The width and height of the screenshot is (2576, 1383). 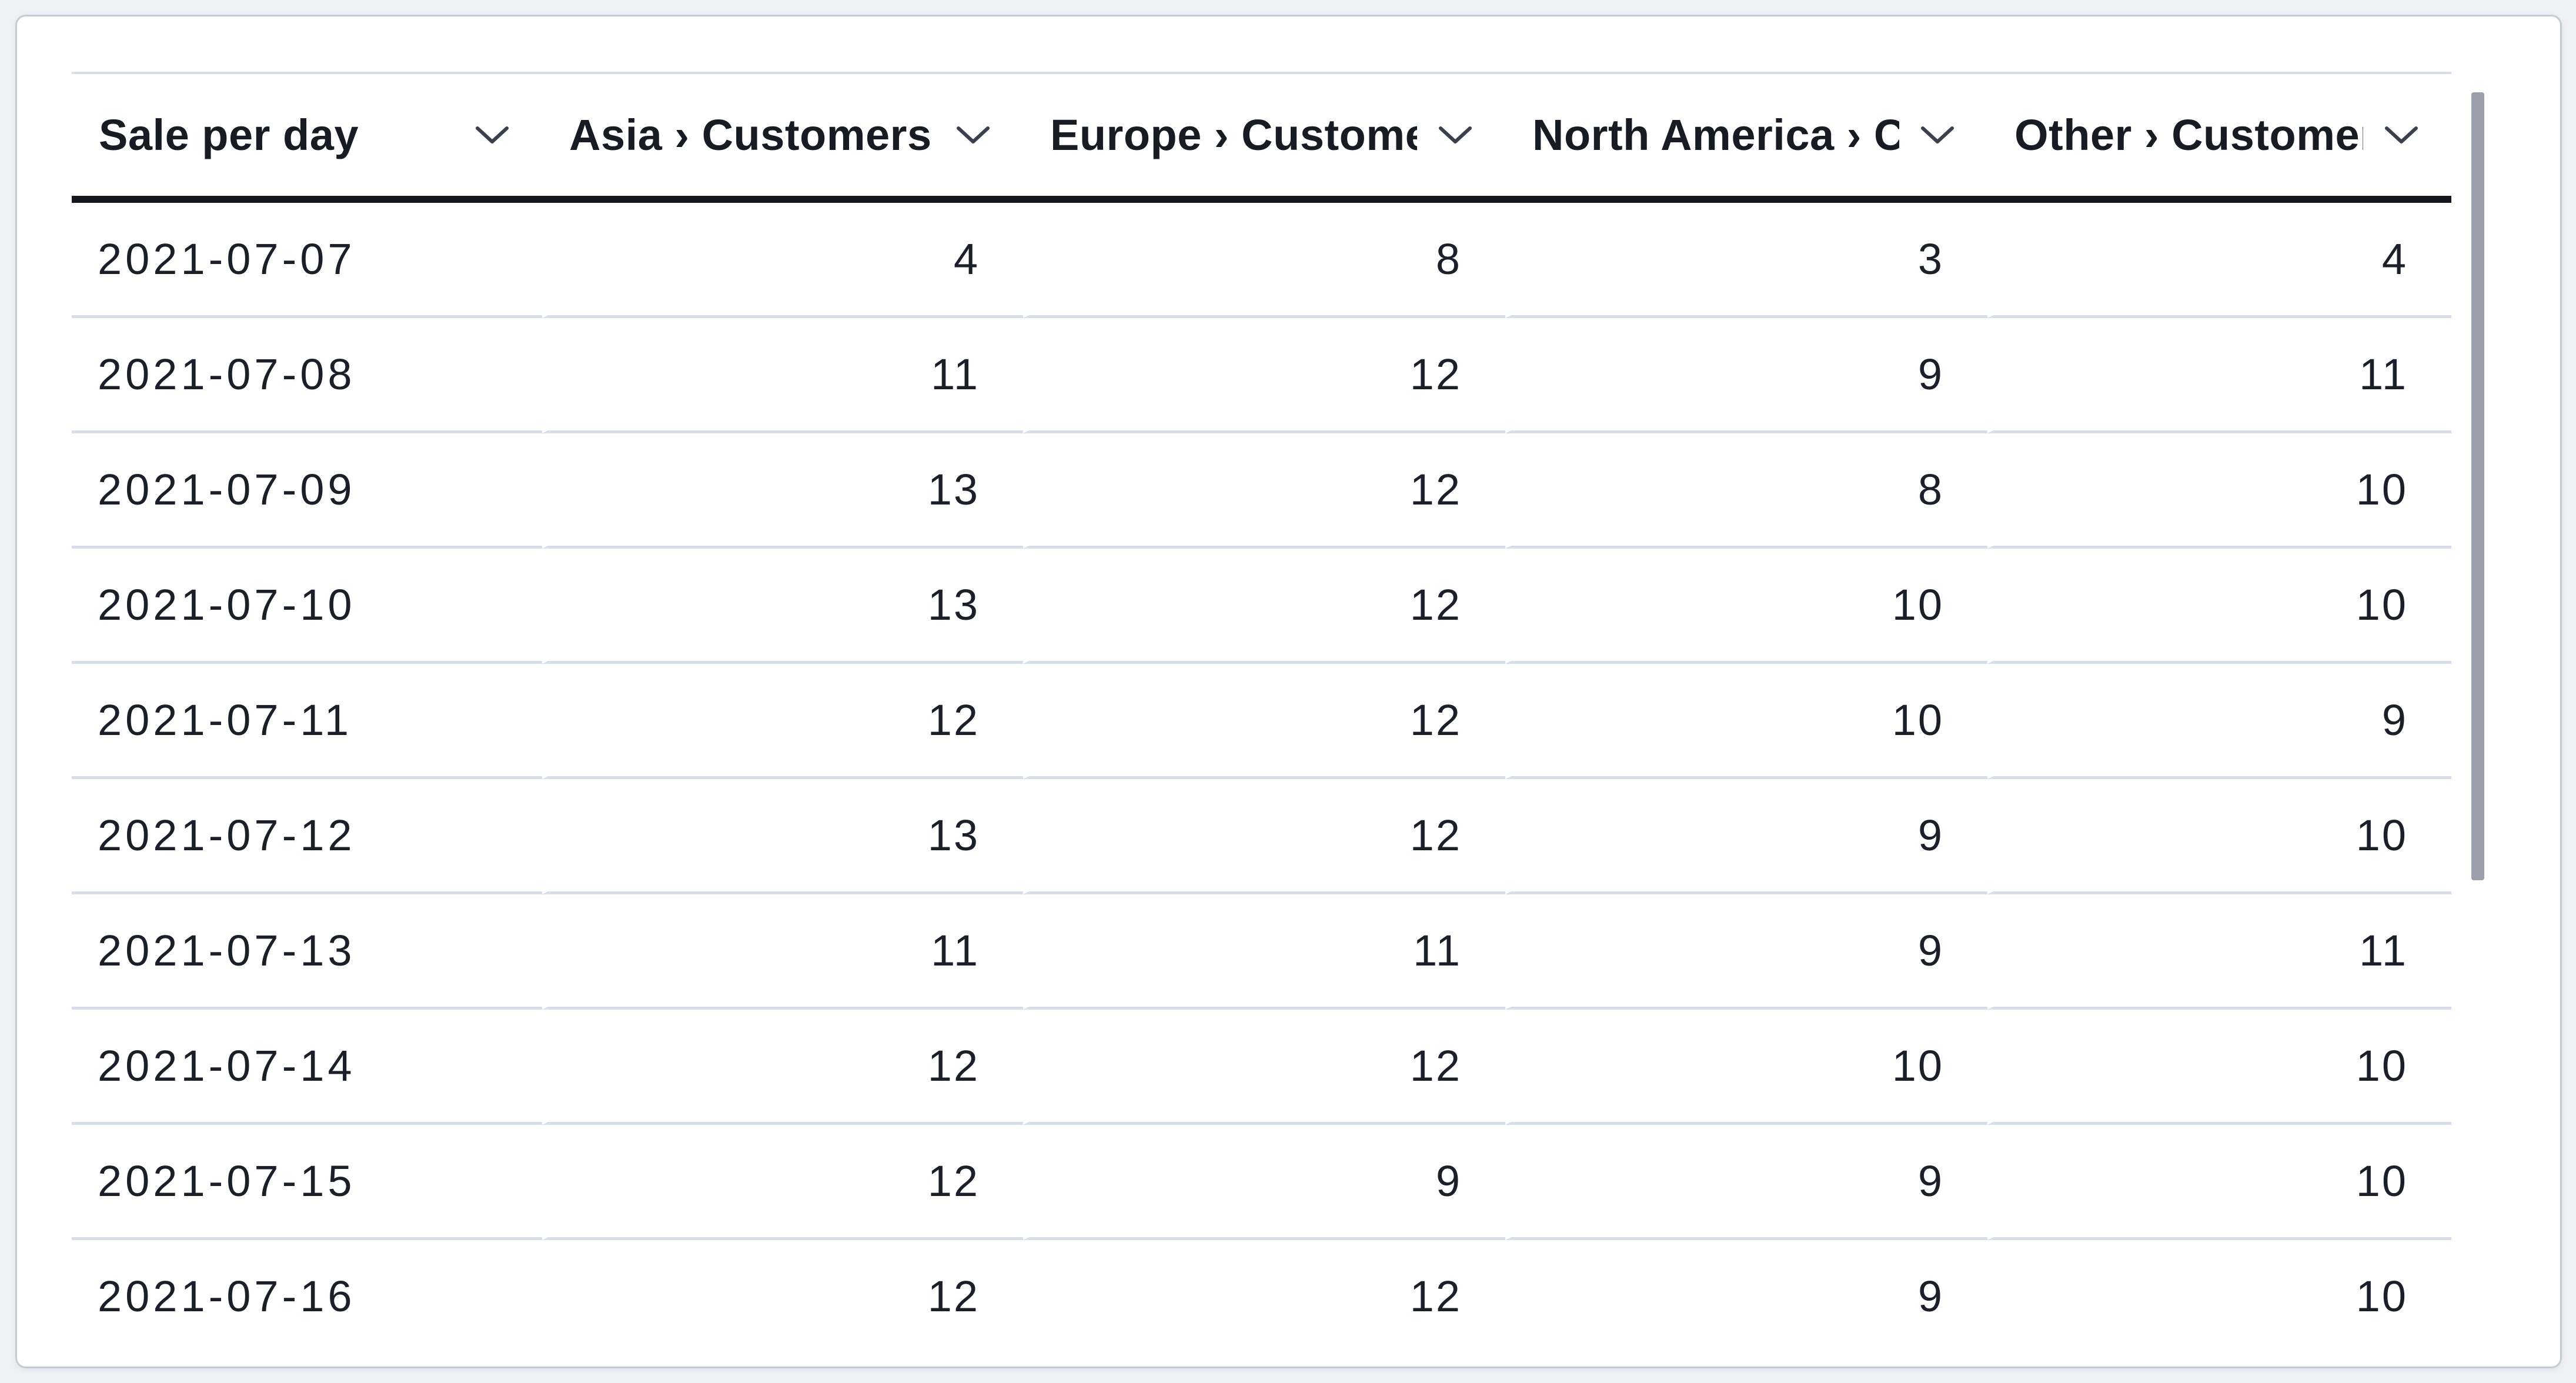 What do you see at coordinates (2477, 486) in the screenshot?
I see `vertical-scrollbar-thumb` at bounding box center [2477, 486].